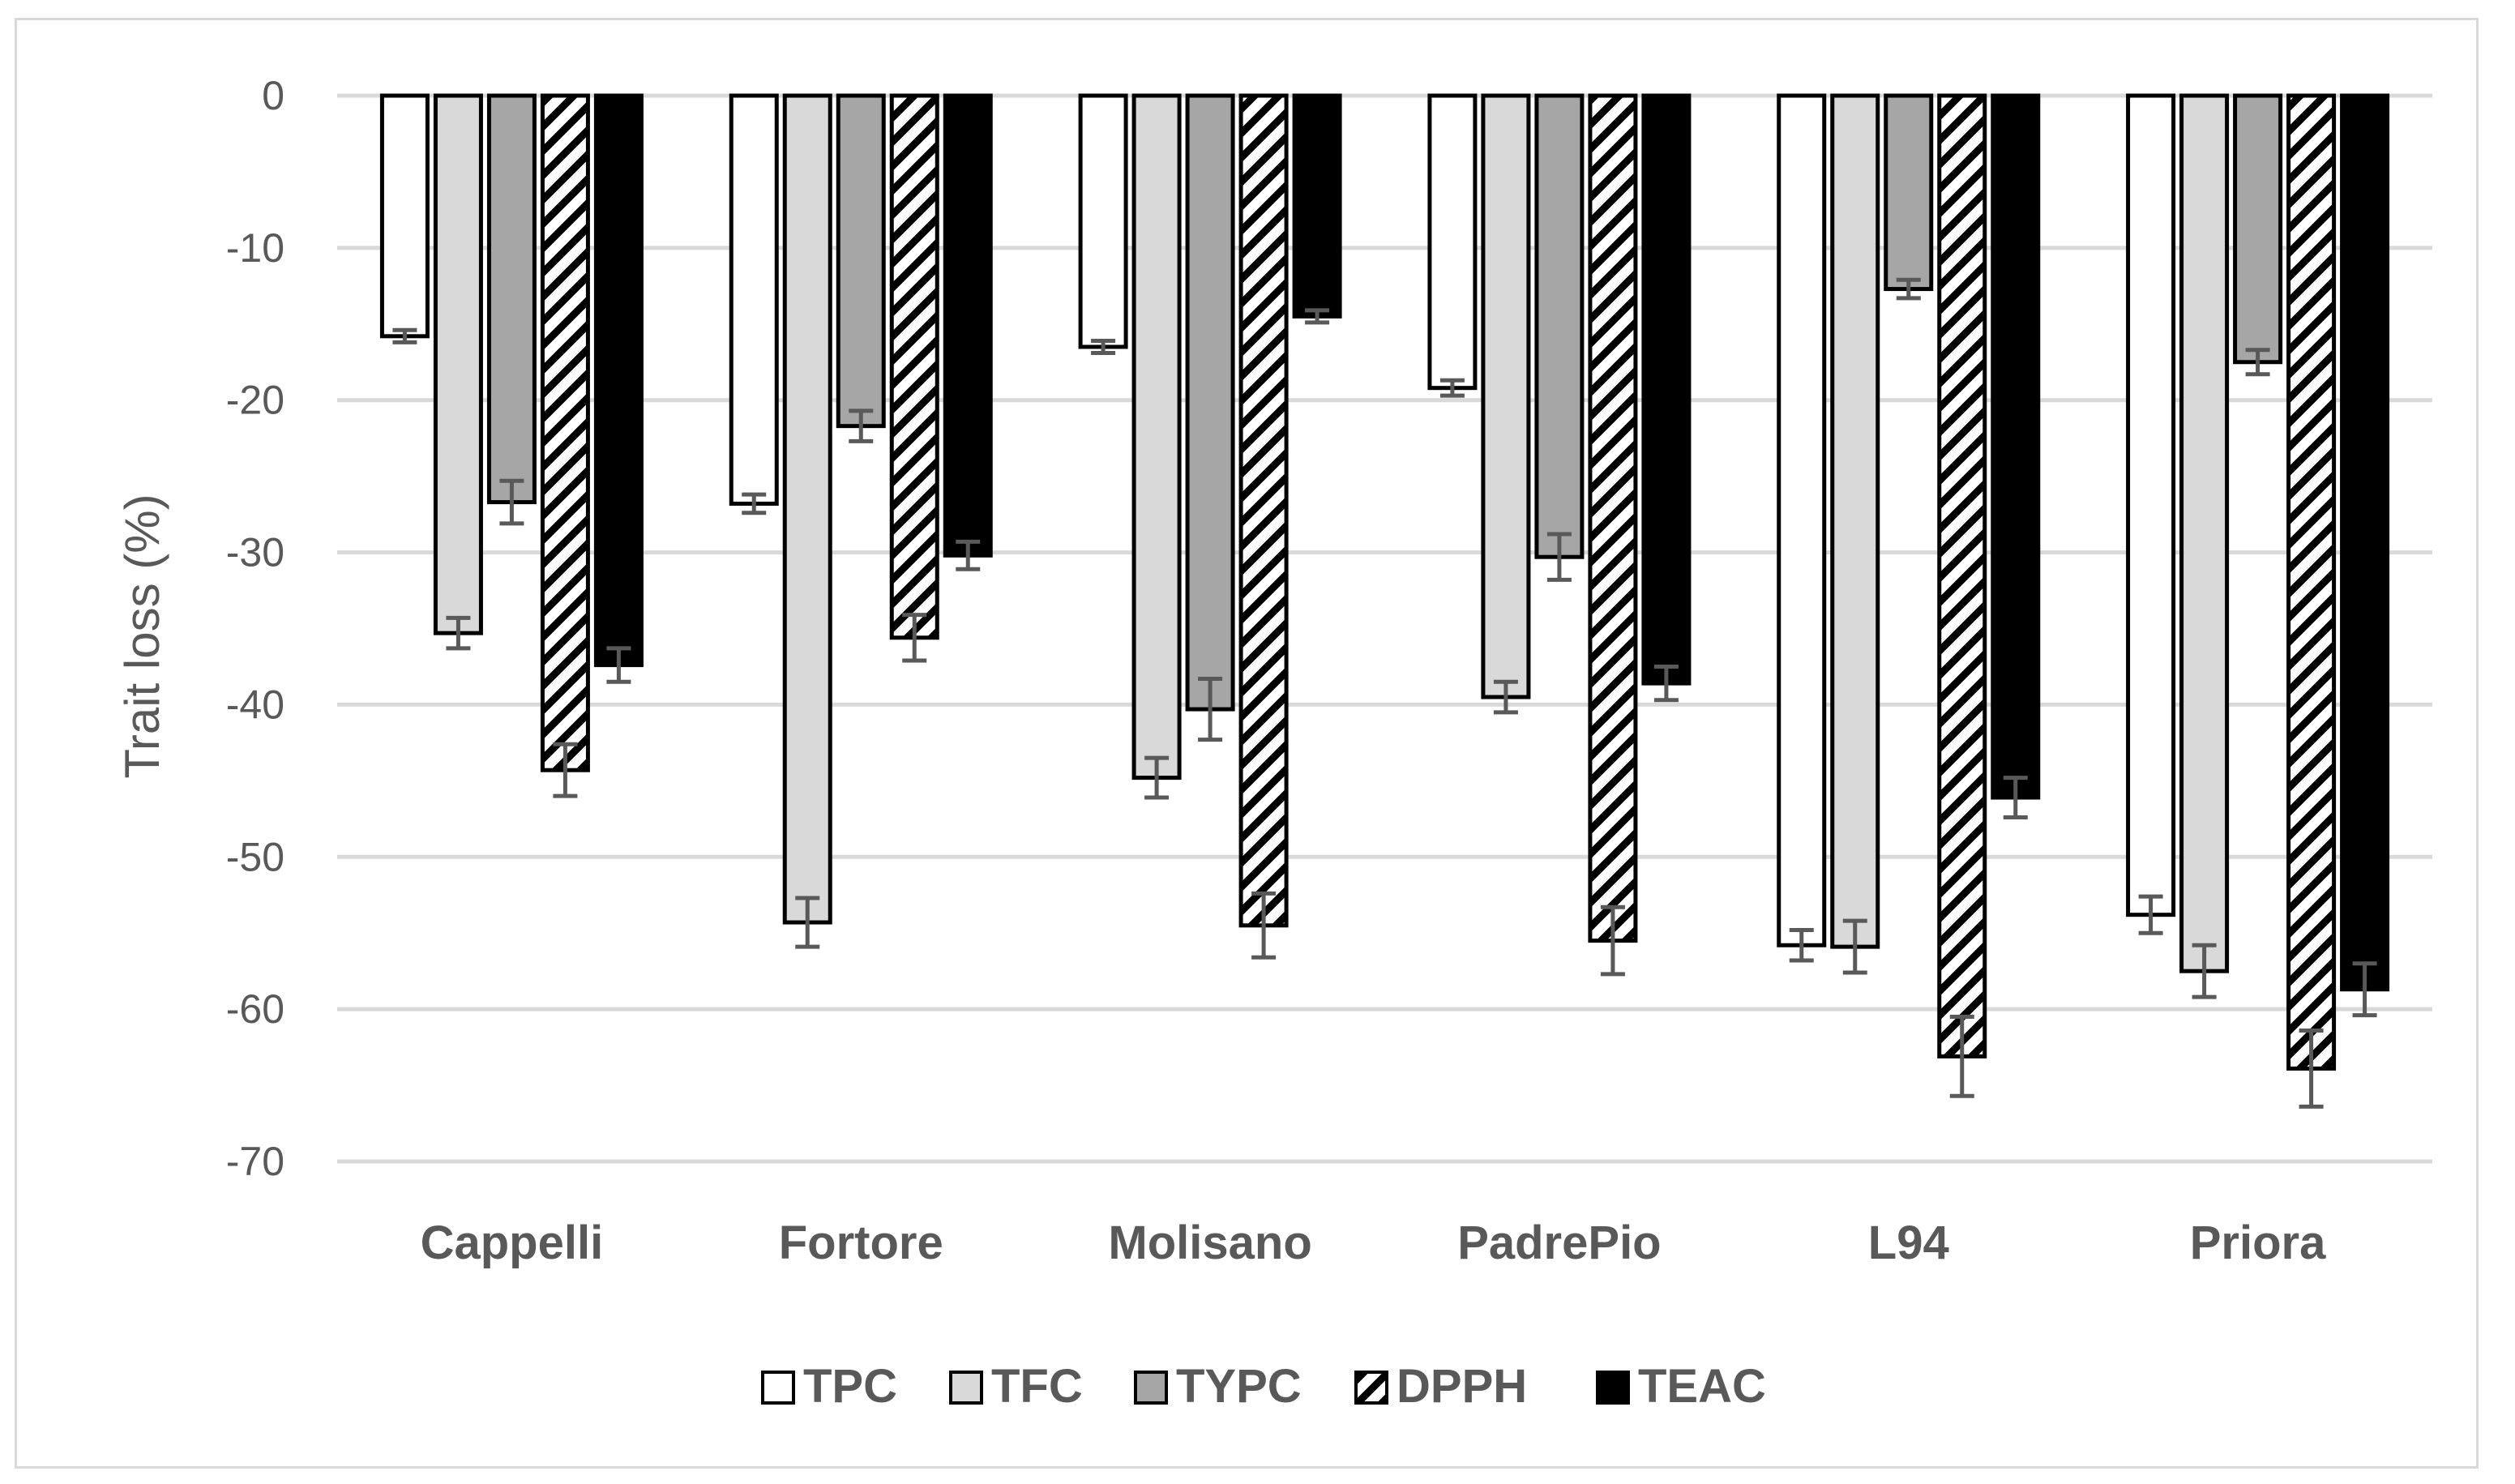 The image size is (2515, 1484). What do you see at coordinates (255, 400) in the screenshot?
I see `y-tick-label: -20` at bounding box center [255, 400].